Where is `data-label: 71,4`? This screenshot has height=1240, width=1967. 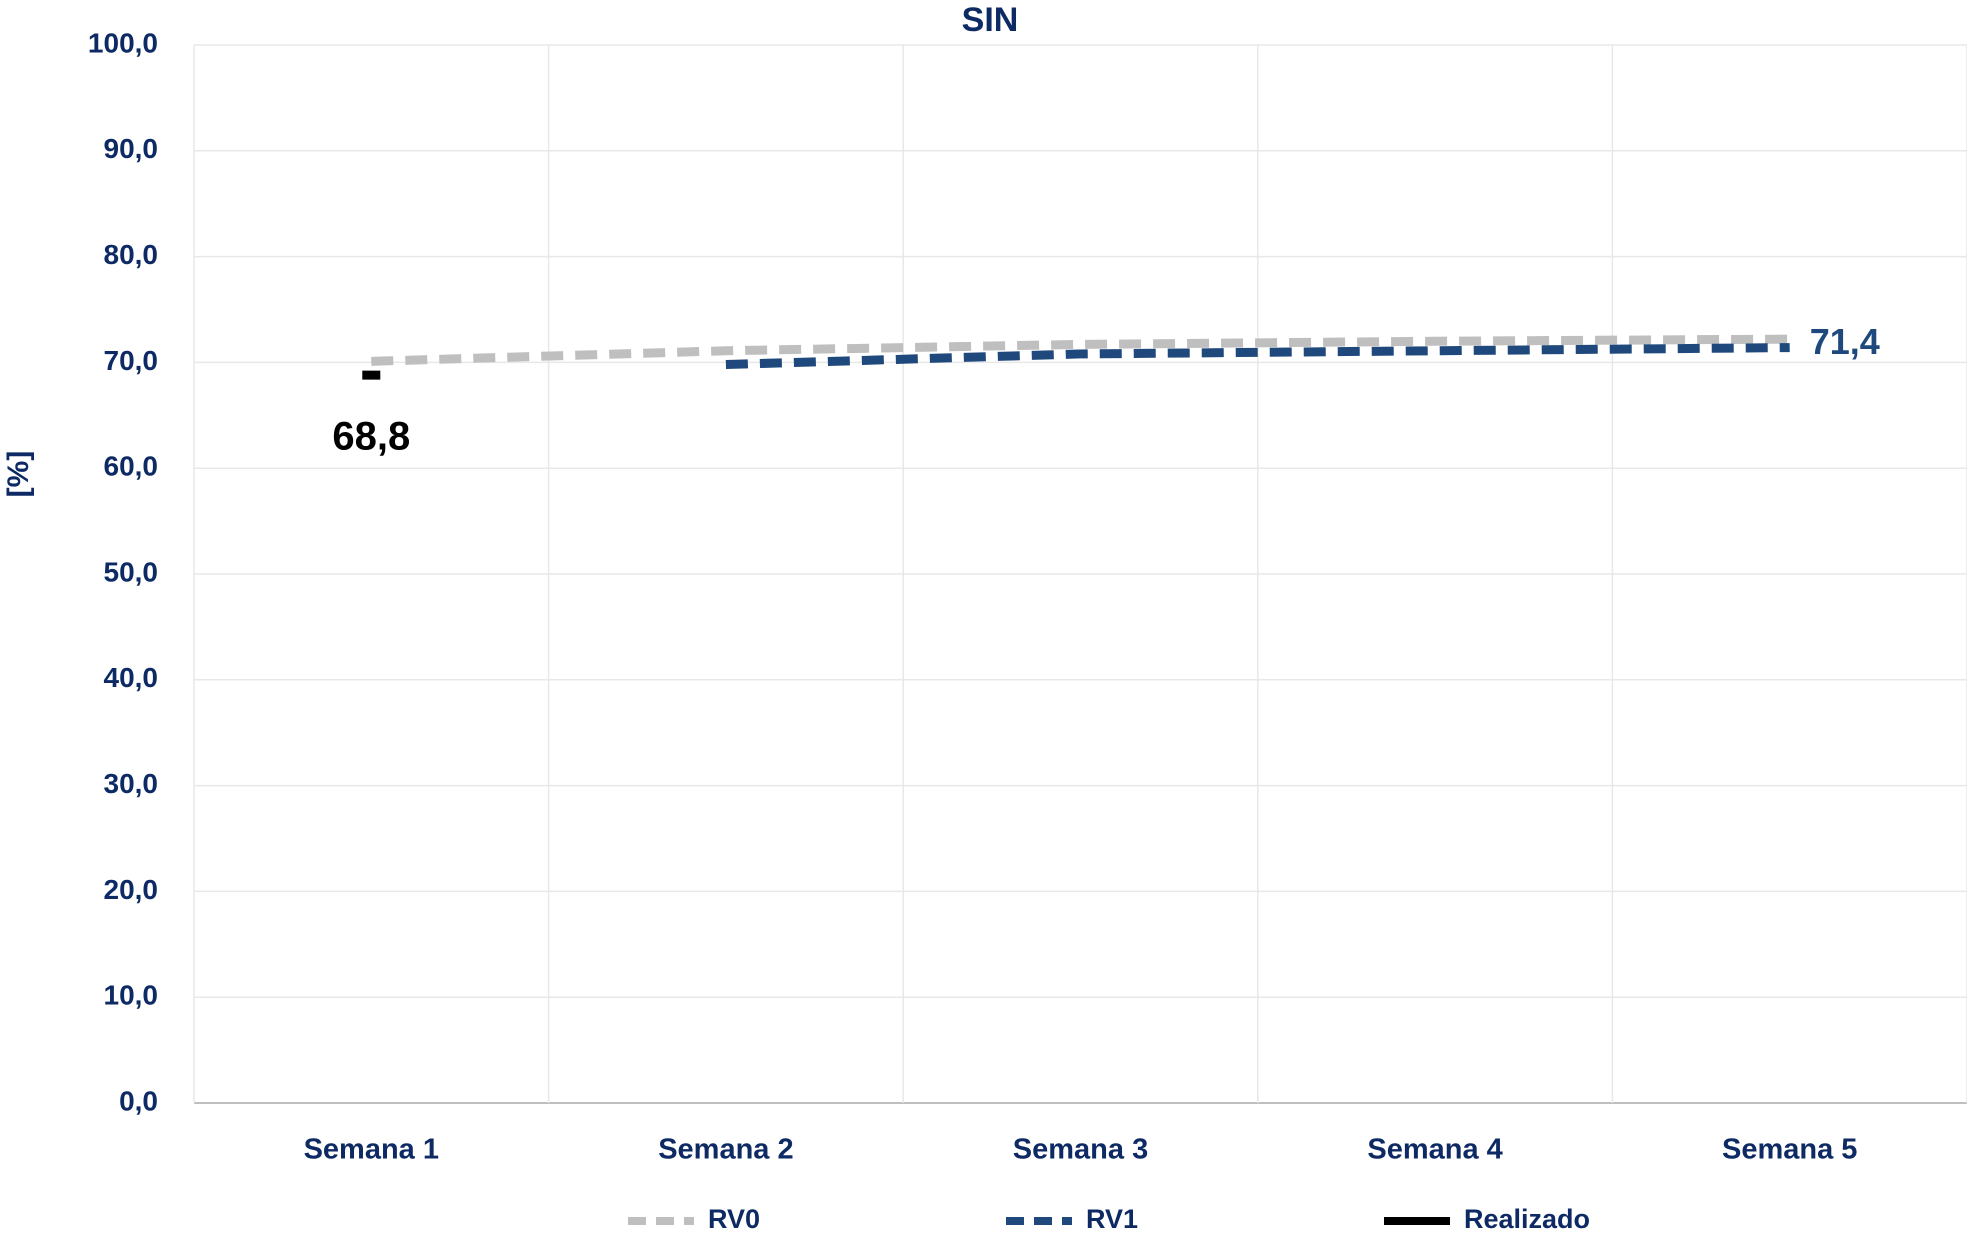
data-label: 71,4 is located at coordinates (1845, 341).